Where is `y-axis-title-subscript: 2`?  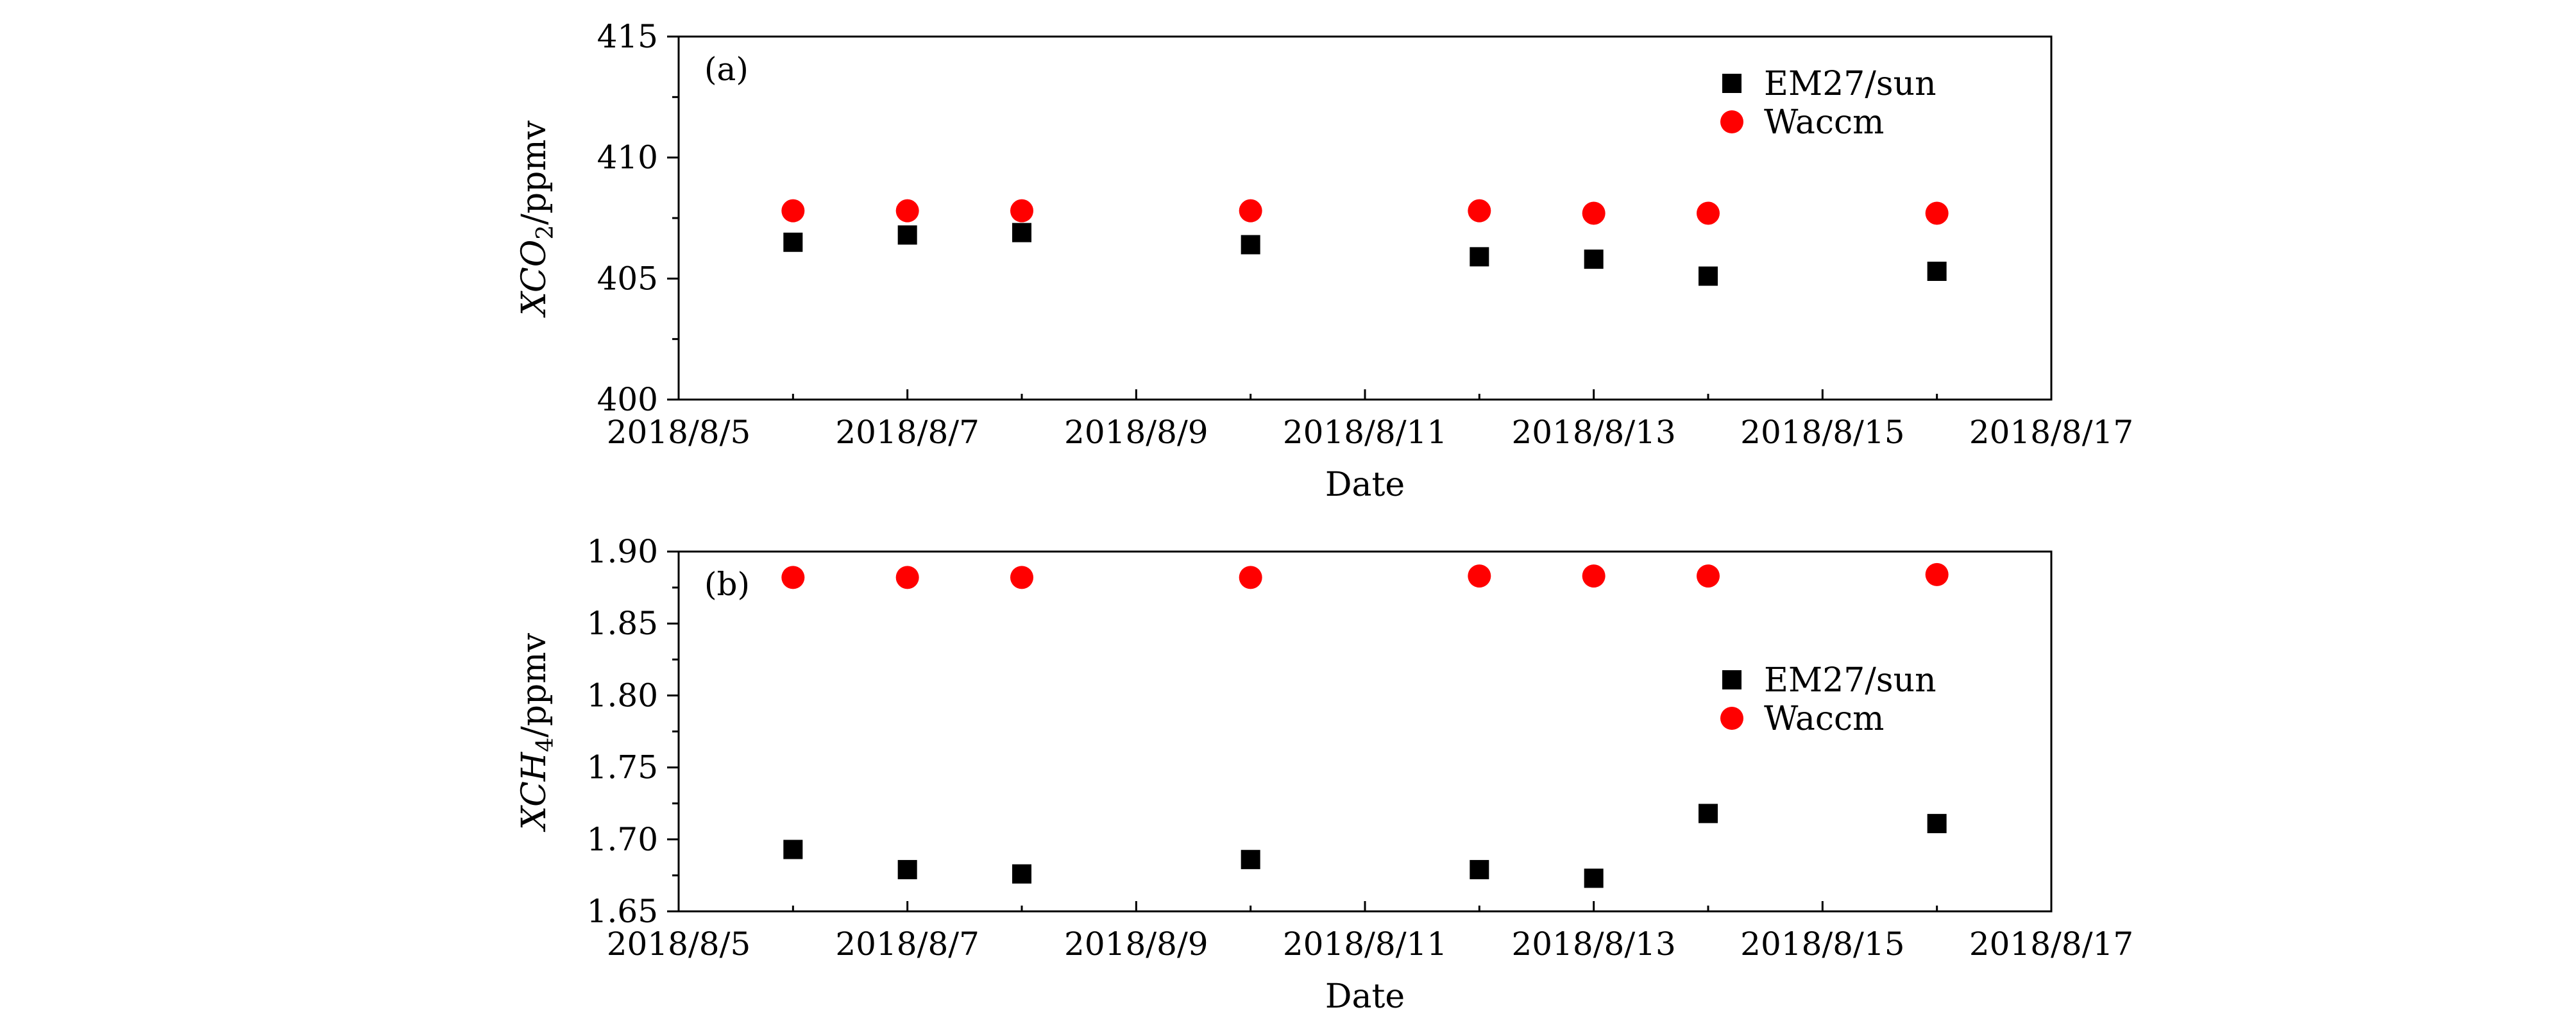
y-axis-title-subscript: 2 is located at coordinates (545, 233).